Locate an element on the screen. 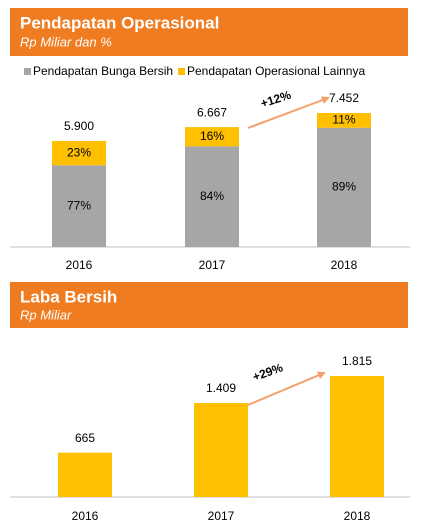  legend-label: Pendapatan Bunga Bersih is located at coordinates (103, 71).